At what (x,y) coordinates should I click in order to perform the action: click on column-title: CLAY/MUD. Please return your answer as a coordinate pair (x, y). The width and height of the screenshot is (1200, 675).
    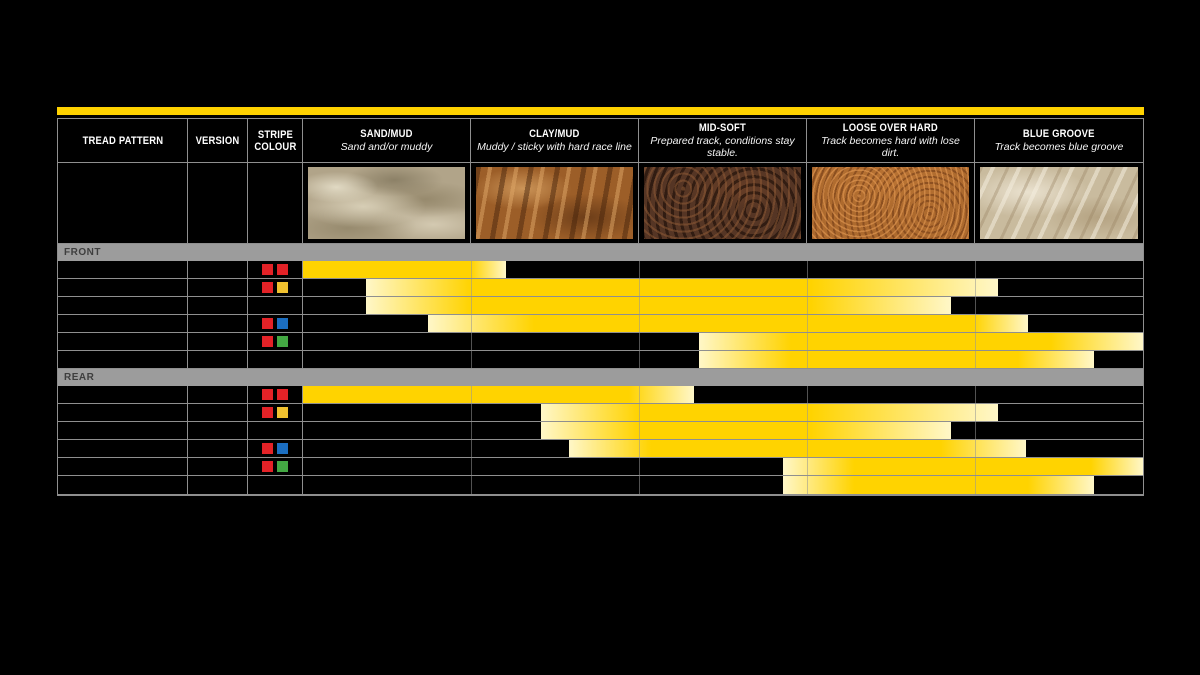
    Looking at the image, I should click on (554, 134).